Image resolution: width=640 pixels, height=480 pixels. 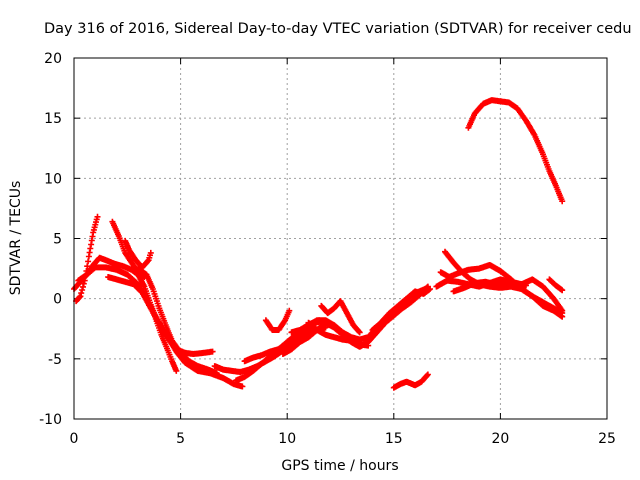 I want to click on series-track-n, so click(x=340, y=317).